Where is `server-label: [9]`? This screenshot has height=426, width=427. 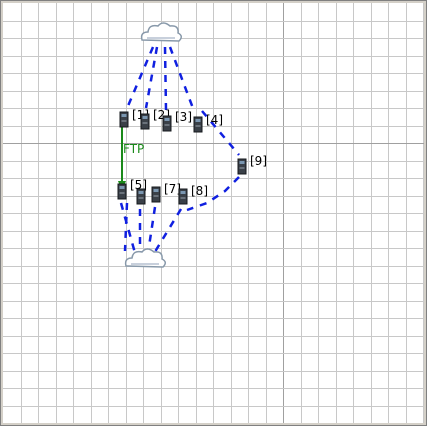 server-label: [9] is located at coordinates (258, 161).